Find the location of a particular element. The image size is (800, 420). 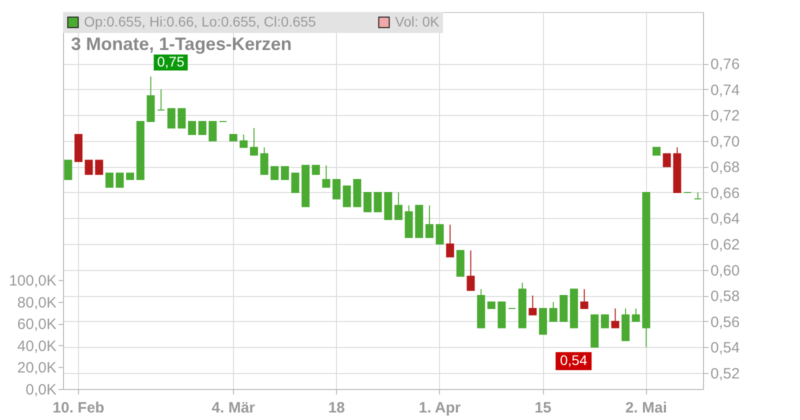

y-tick-label: 0,68 is located at coordinates (725, 167).